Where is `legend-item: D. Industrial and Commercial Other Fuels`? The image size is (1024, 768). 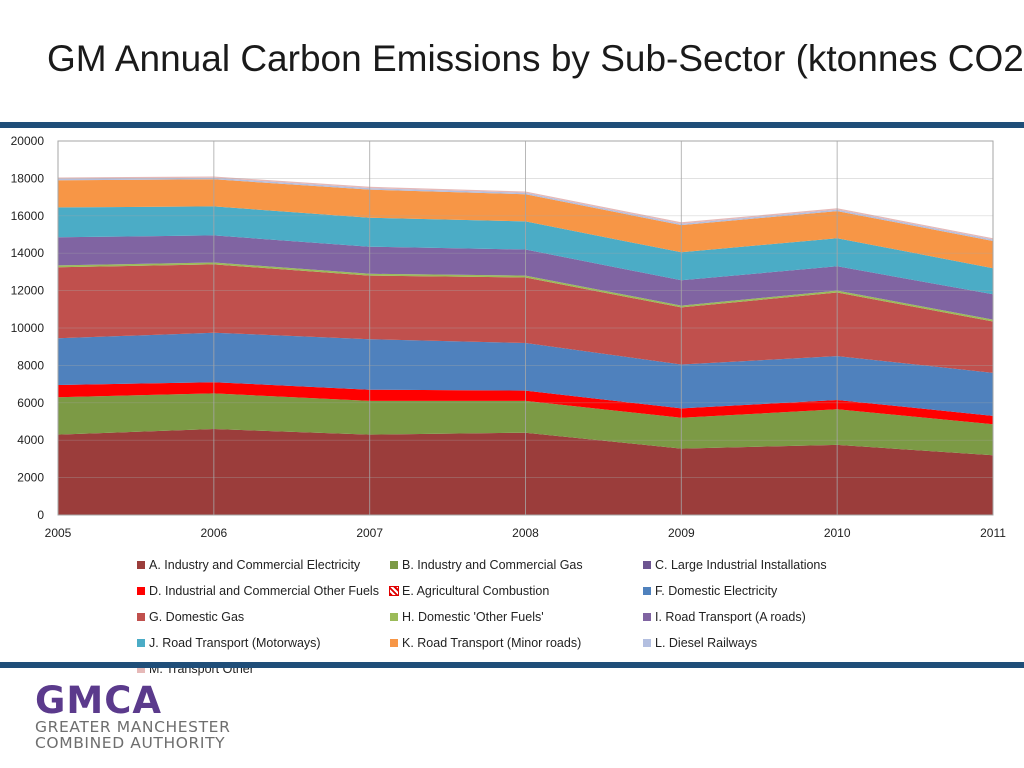
legend-item: D. Industrial and Commercial Other Fuels is located at coordinates (263, 591).